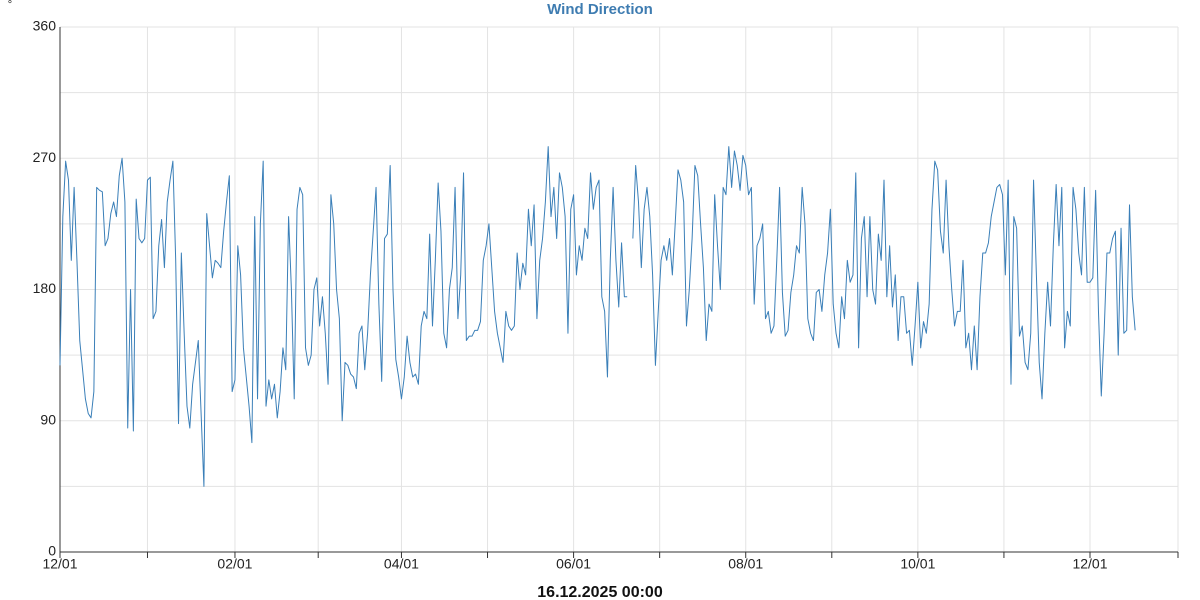 Image resolution: width=1200 pixels, height=600 pixels. What do you see at coordinates (45, 26) in the screenshot?
I see `y-tick-label: 360` at bounding box center [45, 26].